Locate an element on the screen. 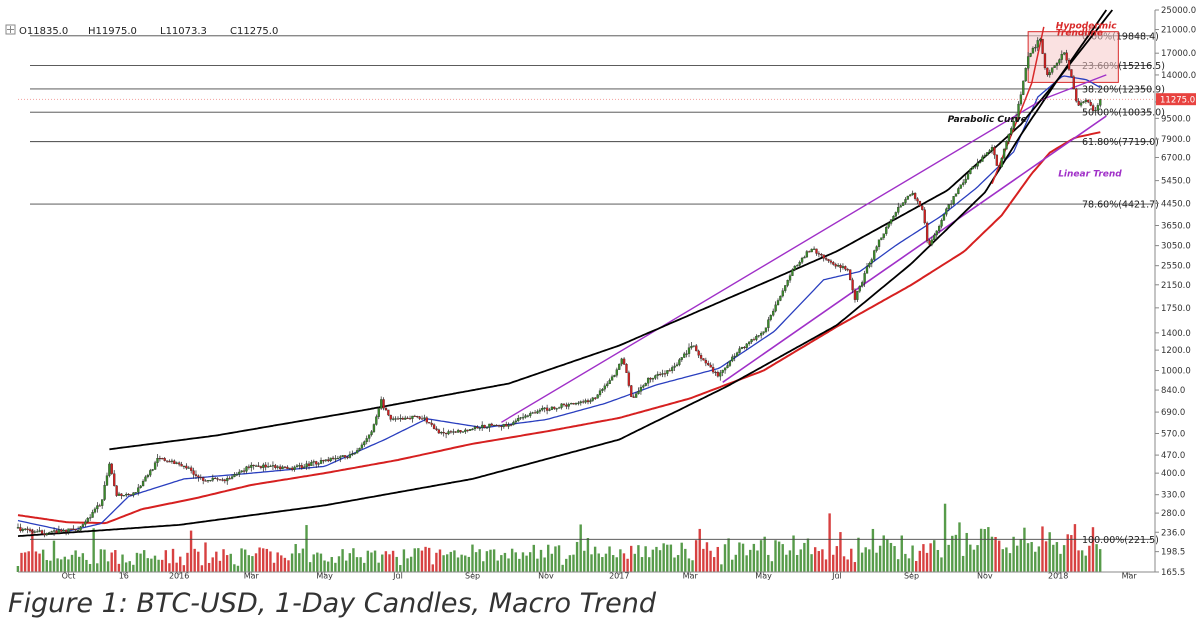 This screenshot has width=1200, height=630. y-tick-label: 330.0 is located at coordinates (1173, 496).